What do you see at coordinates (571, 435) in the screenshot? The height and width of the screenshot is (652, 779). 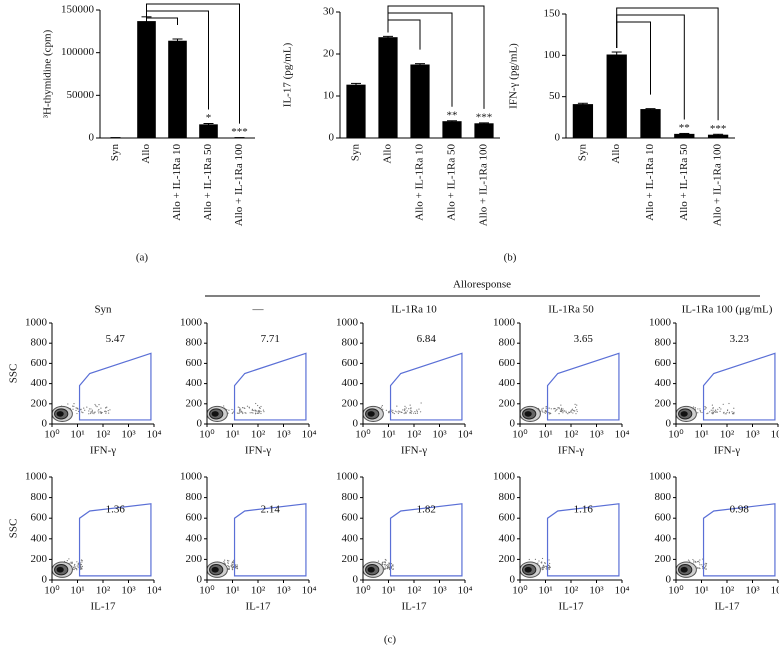 I see `x-tick-label: 10²` at bounding box center [571, 435].